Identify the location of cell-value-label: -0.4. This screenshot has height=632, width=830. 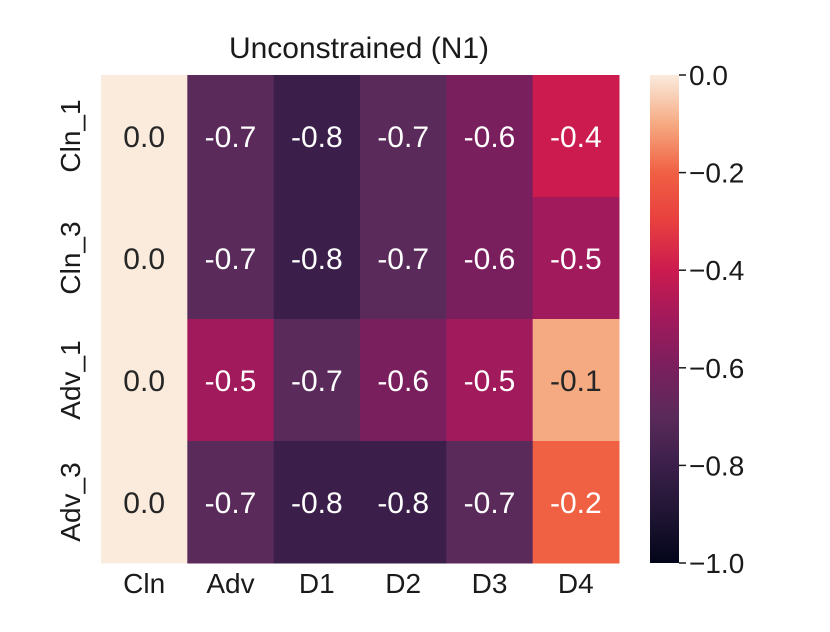
(576, 137).